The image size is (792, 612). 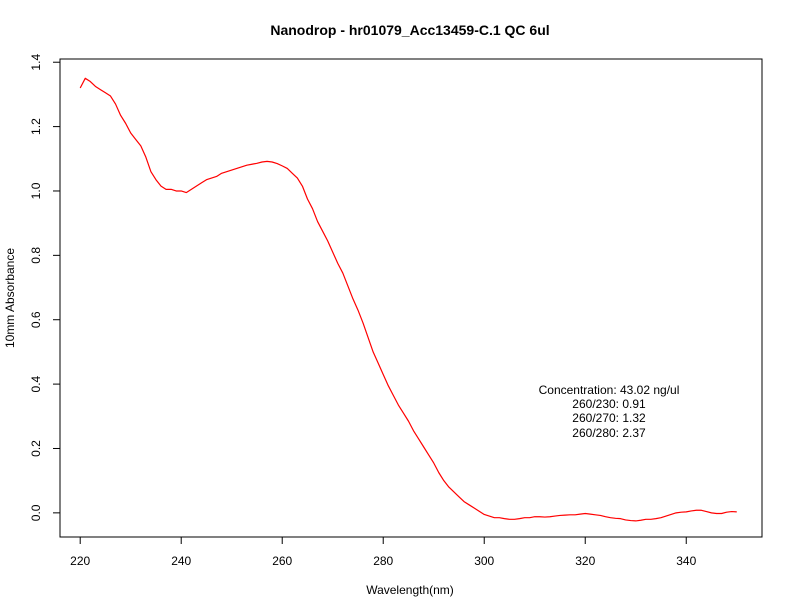 What do you see at coordinates (36, 512) in the screenshot?
I see `y-tick-label: 0.0` at bounding box center [36, 512].